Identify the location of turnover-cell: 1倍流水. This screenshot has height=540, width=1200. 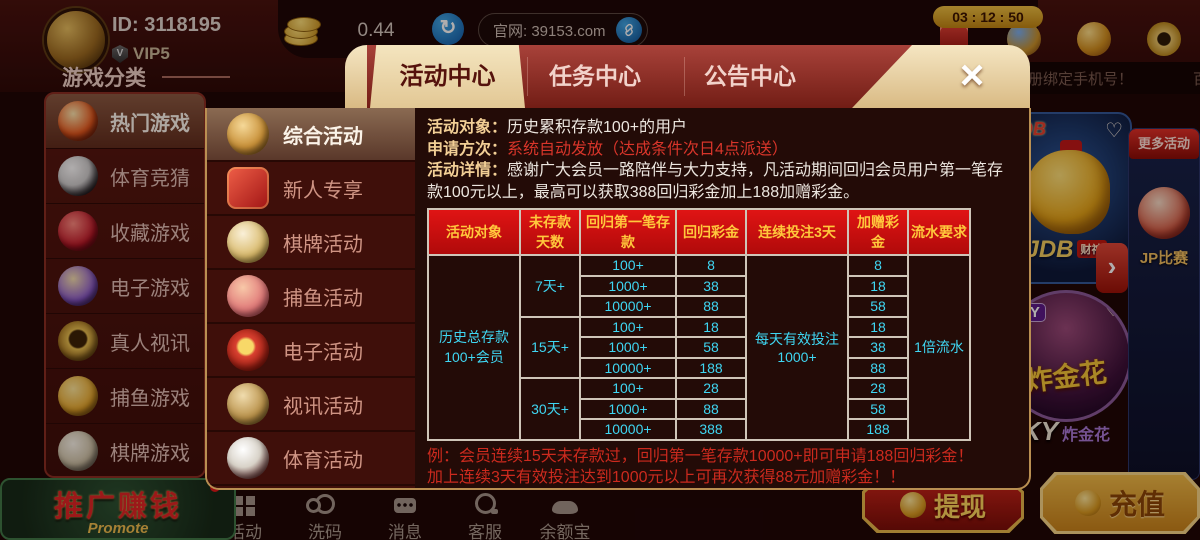
(939, 347).